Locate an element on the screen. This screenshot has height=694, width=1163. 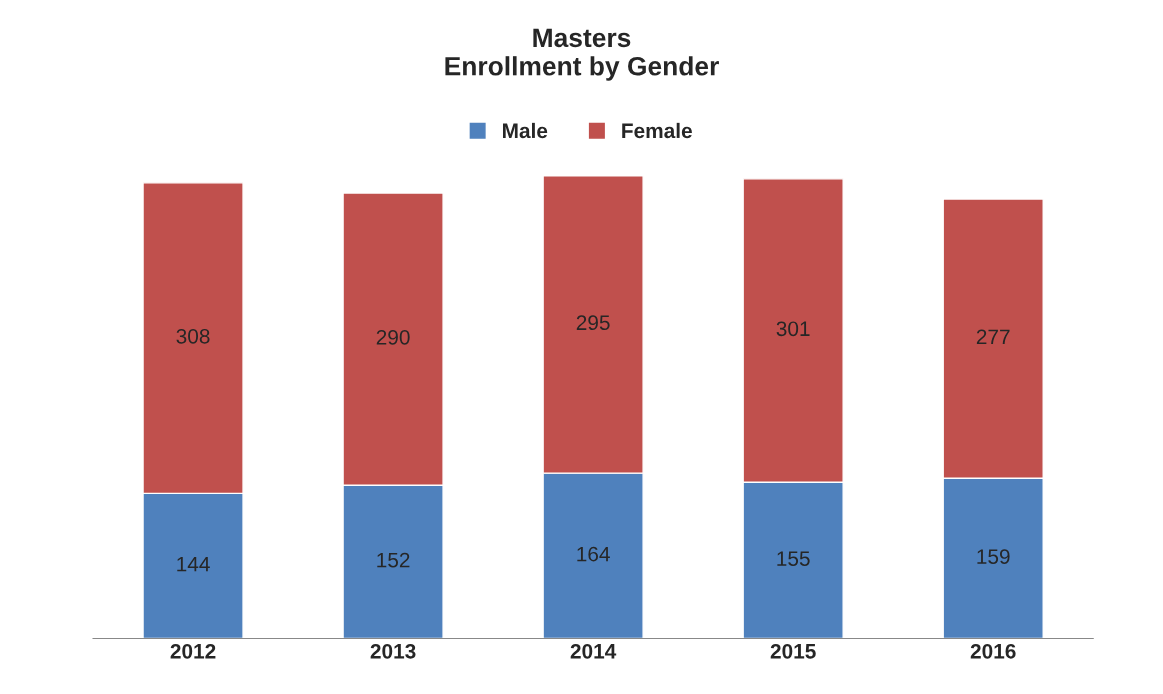
data-label: 159 is located at coordinates (993, 556).